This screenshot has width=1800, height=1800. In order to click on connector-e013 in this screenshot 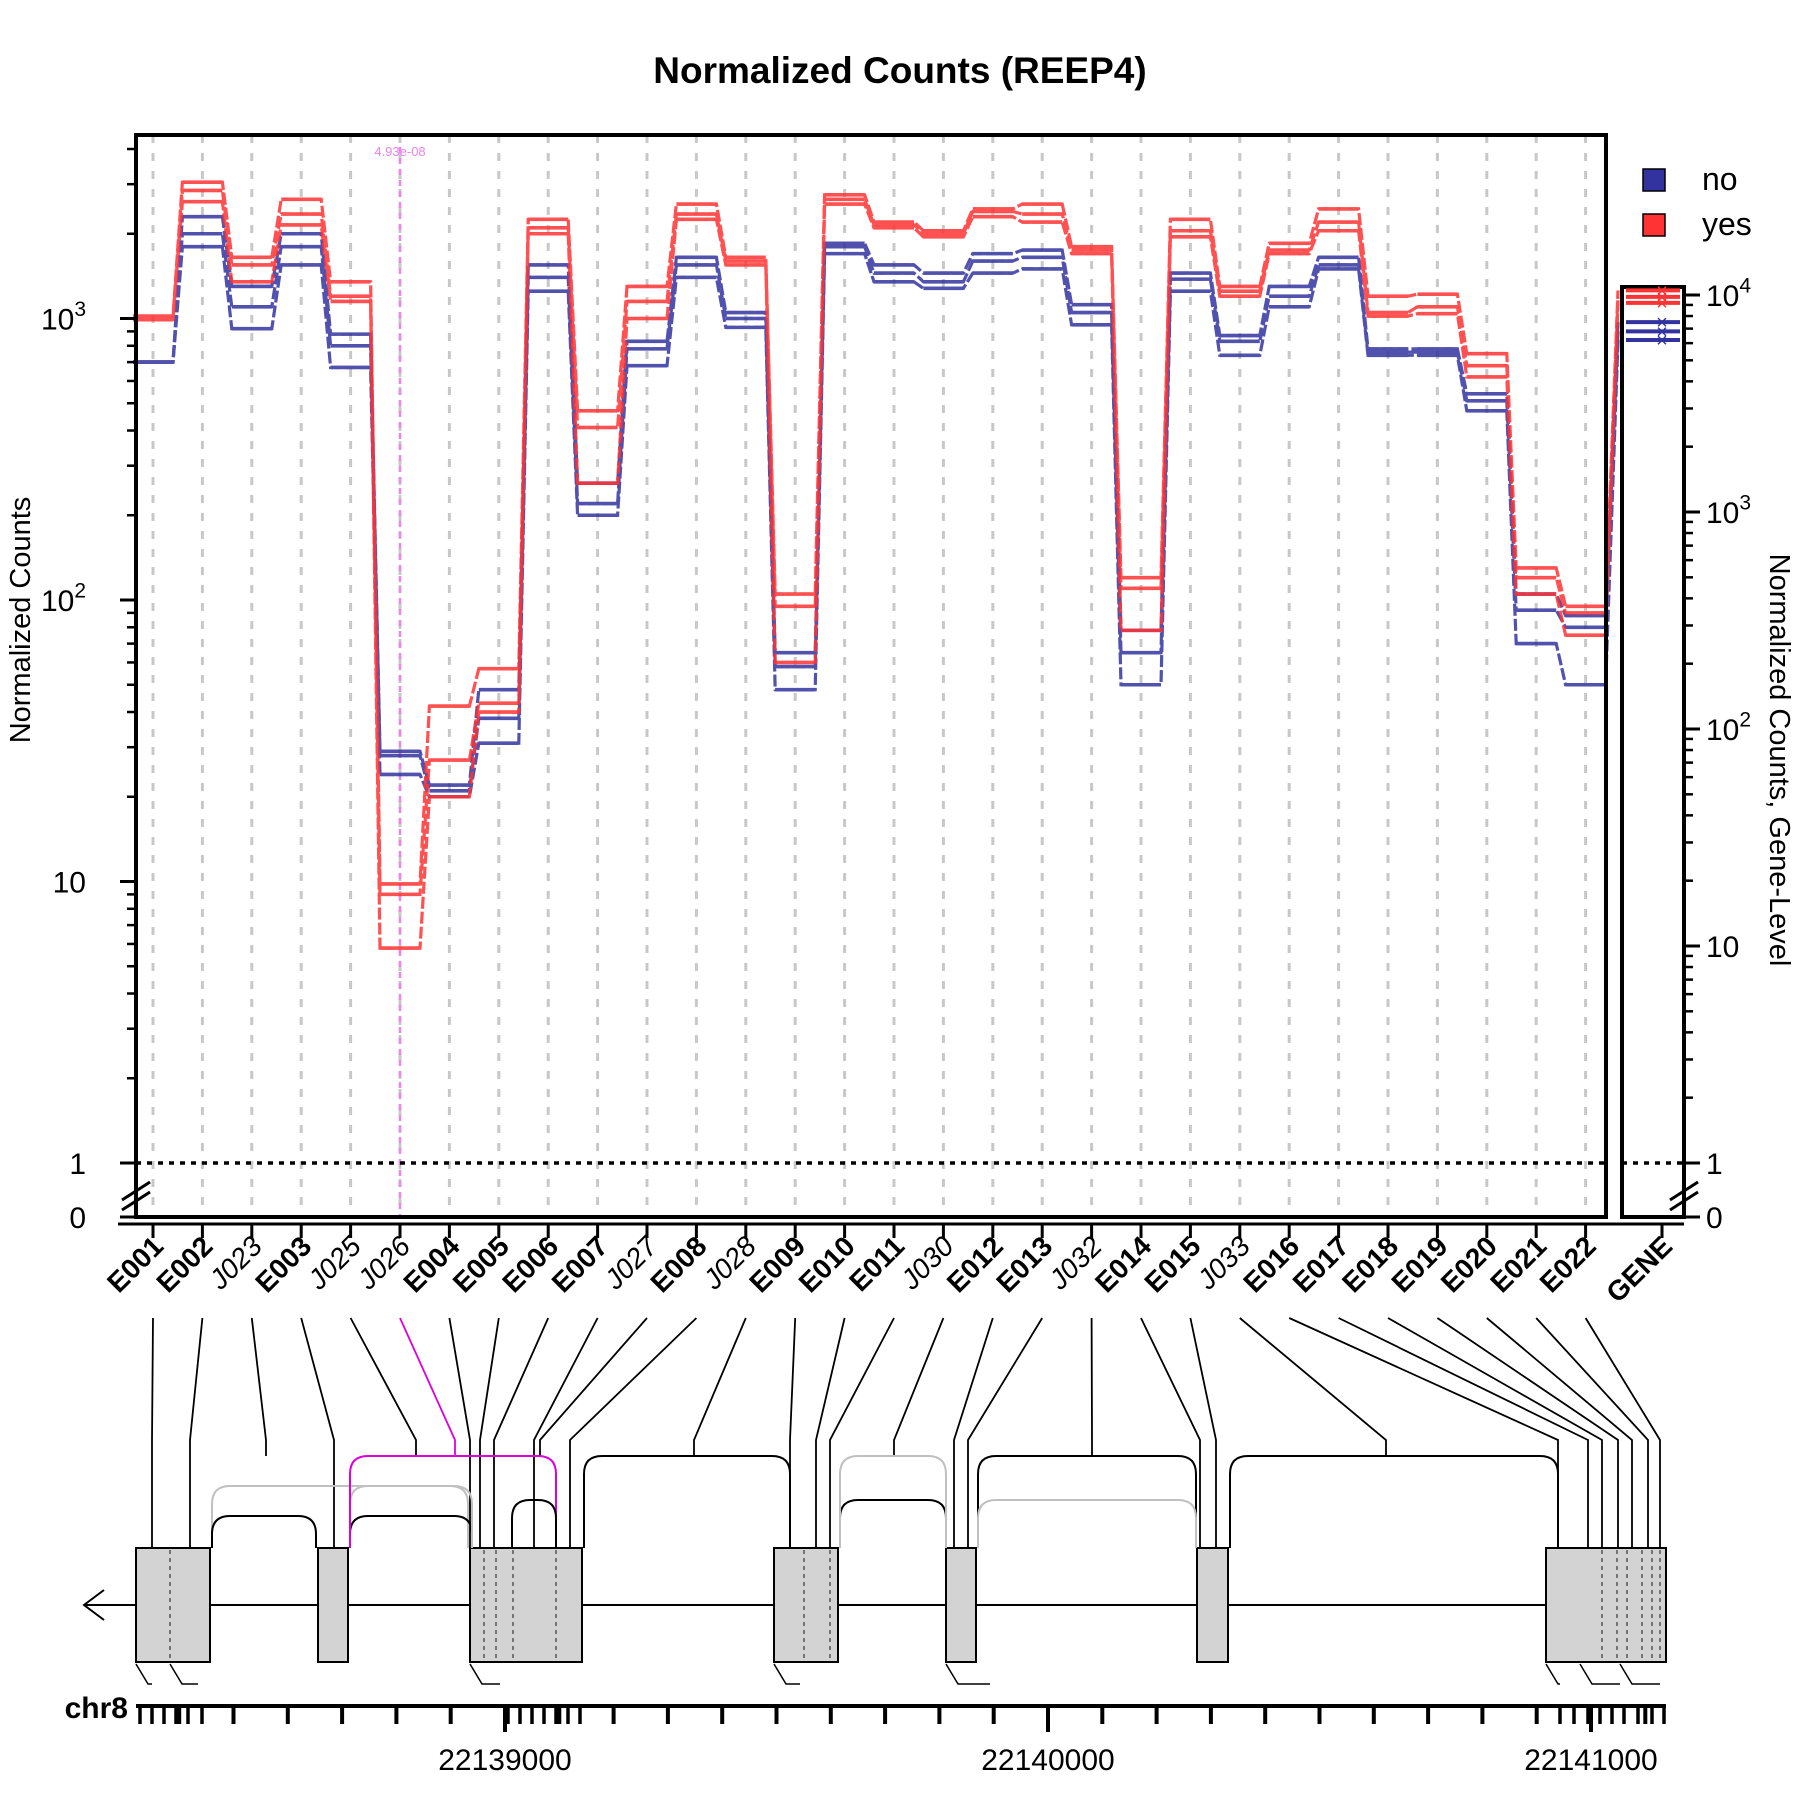, I will do `click(1005, 1432)`.